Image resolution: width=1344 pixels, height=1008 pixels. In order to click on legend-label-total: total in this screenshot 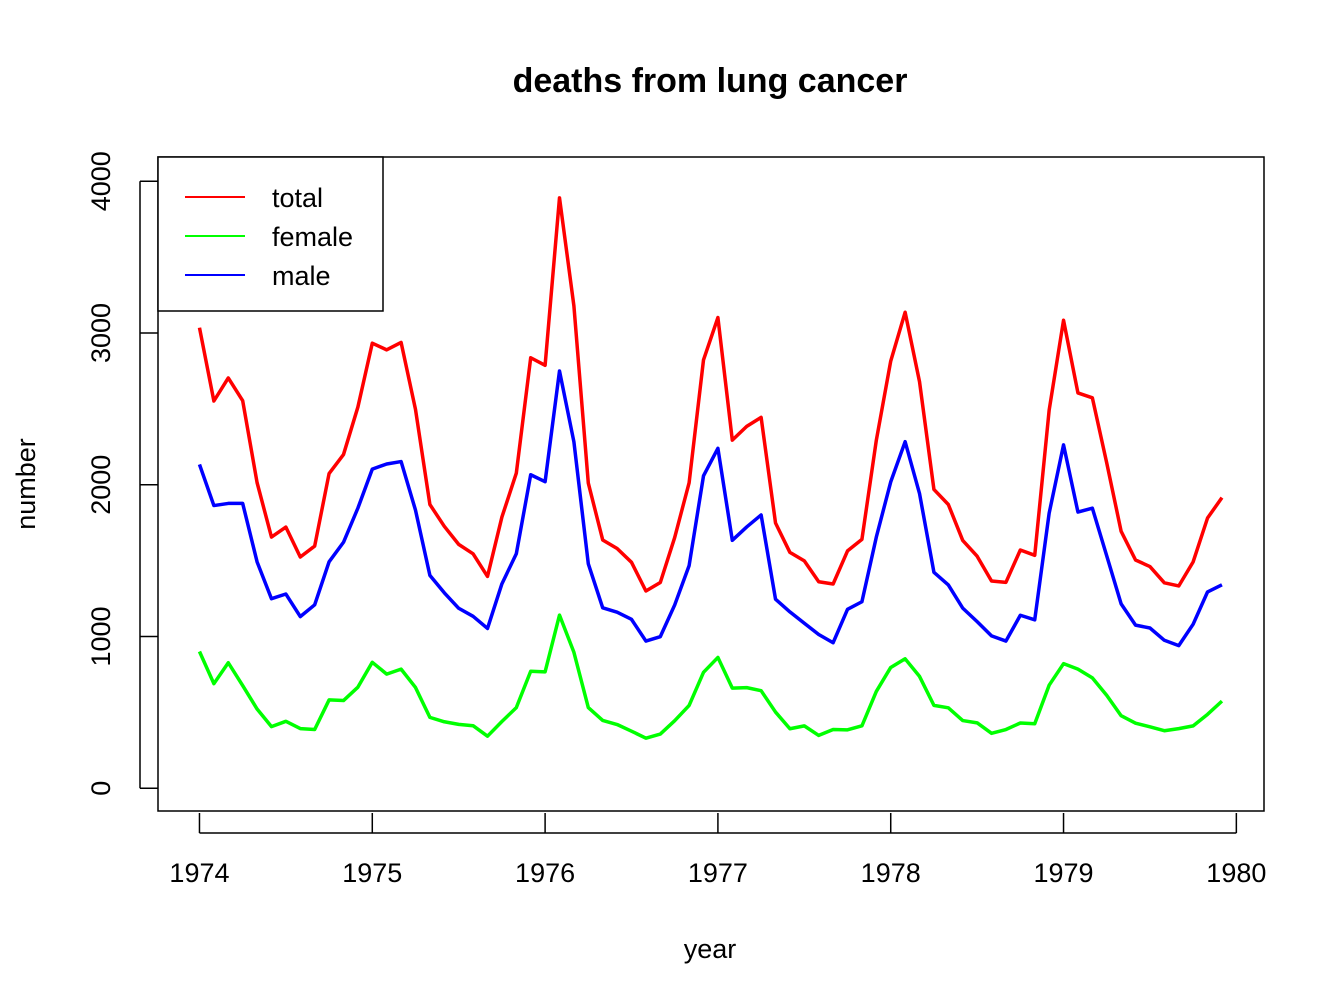, I will do `click(297, 198)`.